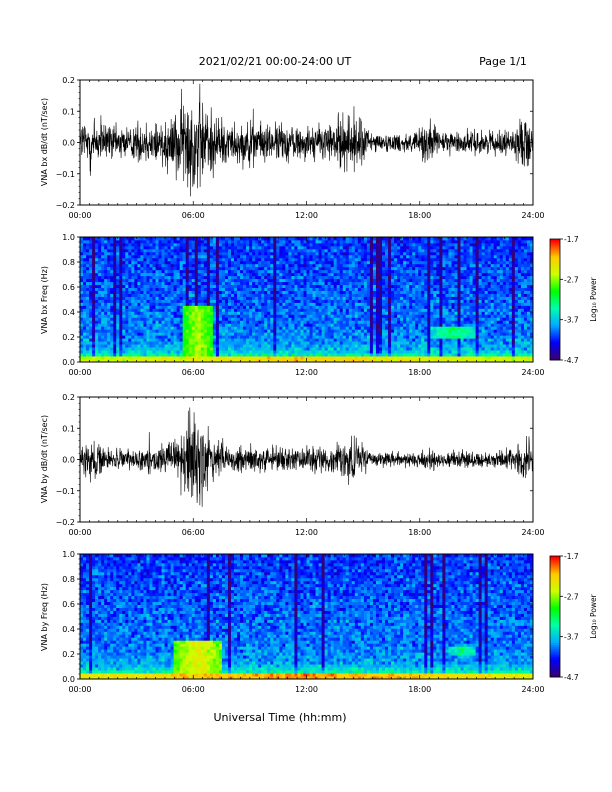 The image size is (612, 792). I want to click on x-tick-label: 24:00, so click(532, 215).